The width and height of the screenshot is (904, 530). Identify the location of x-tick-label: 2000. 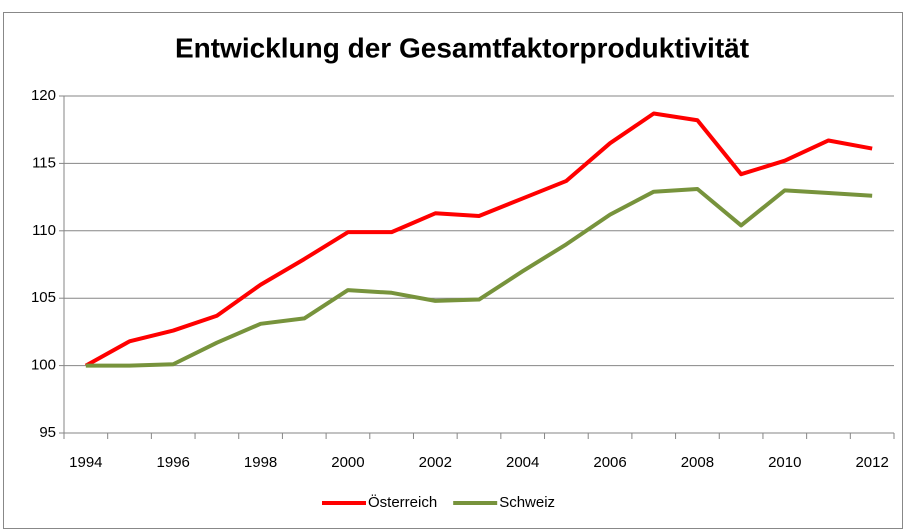
(347, 462).